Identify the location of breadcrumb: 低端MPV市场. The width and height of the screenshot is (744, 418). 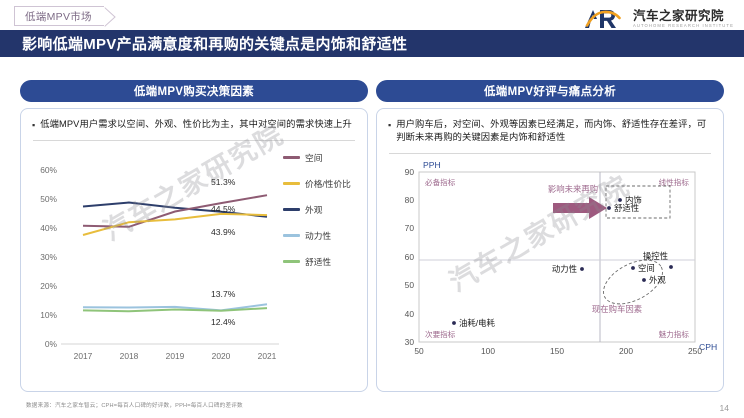
(65, 16).